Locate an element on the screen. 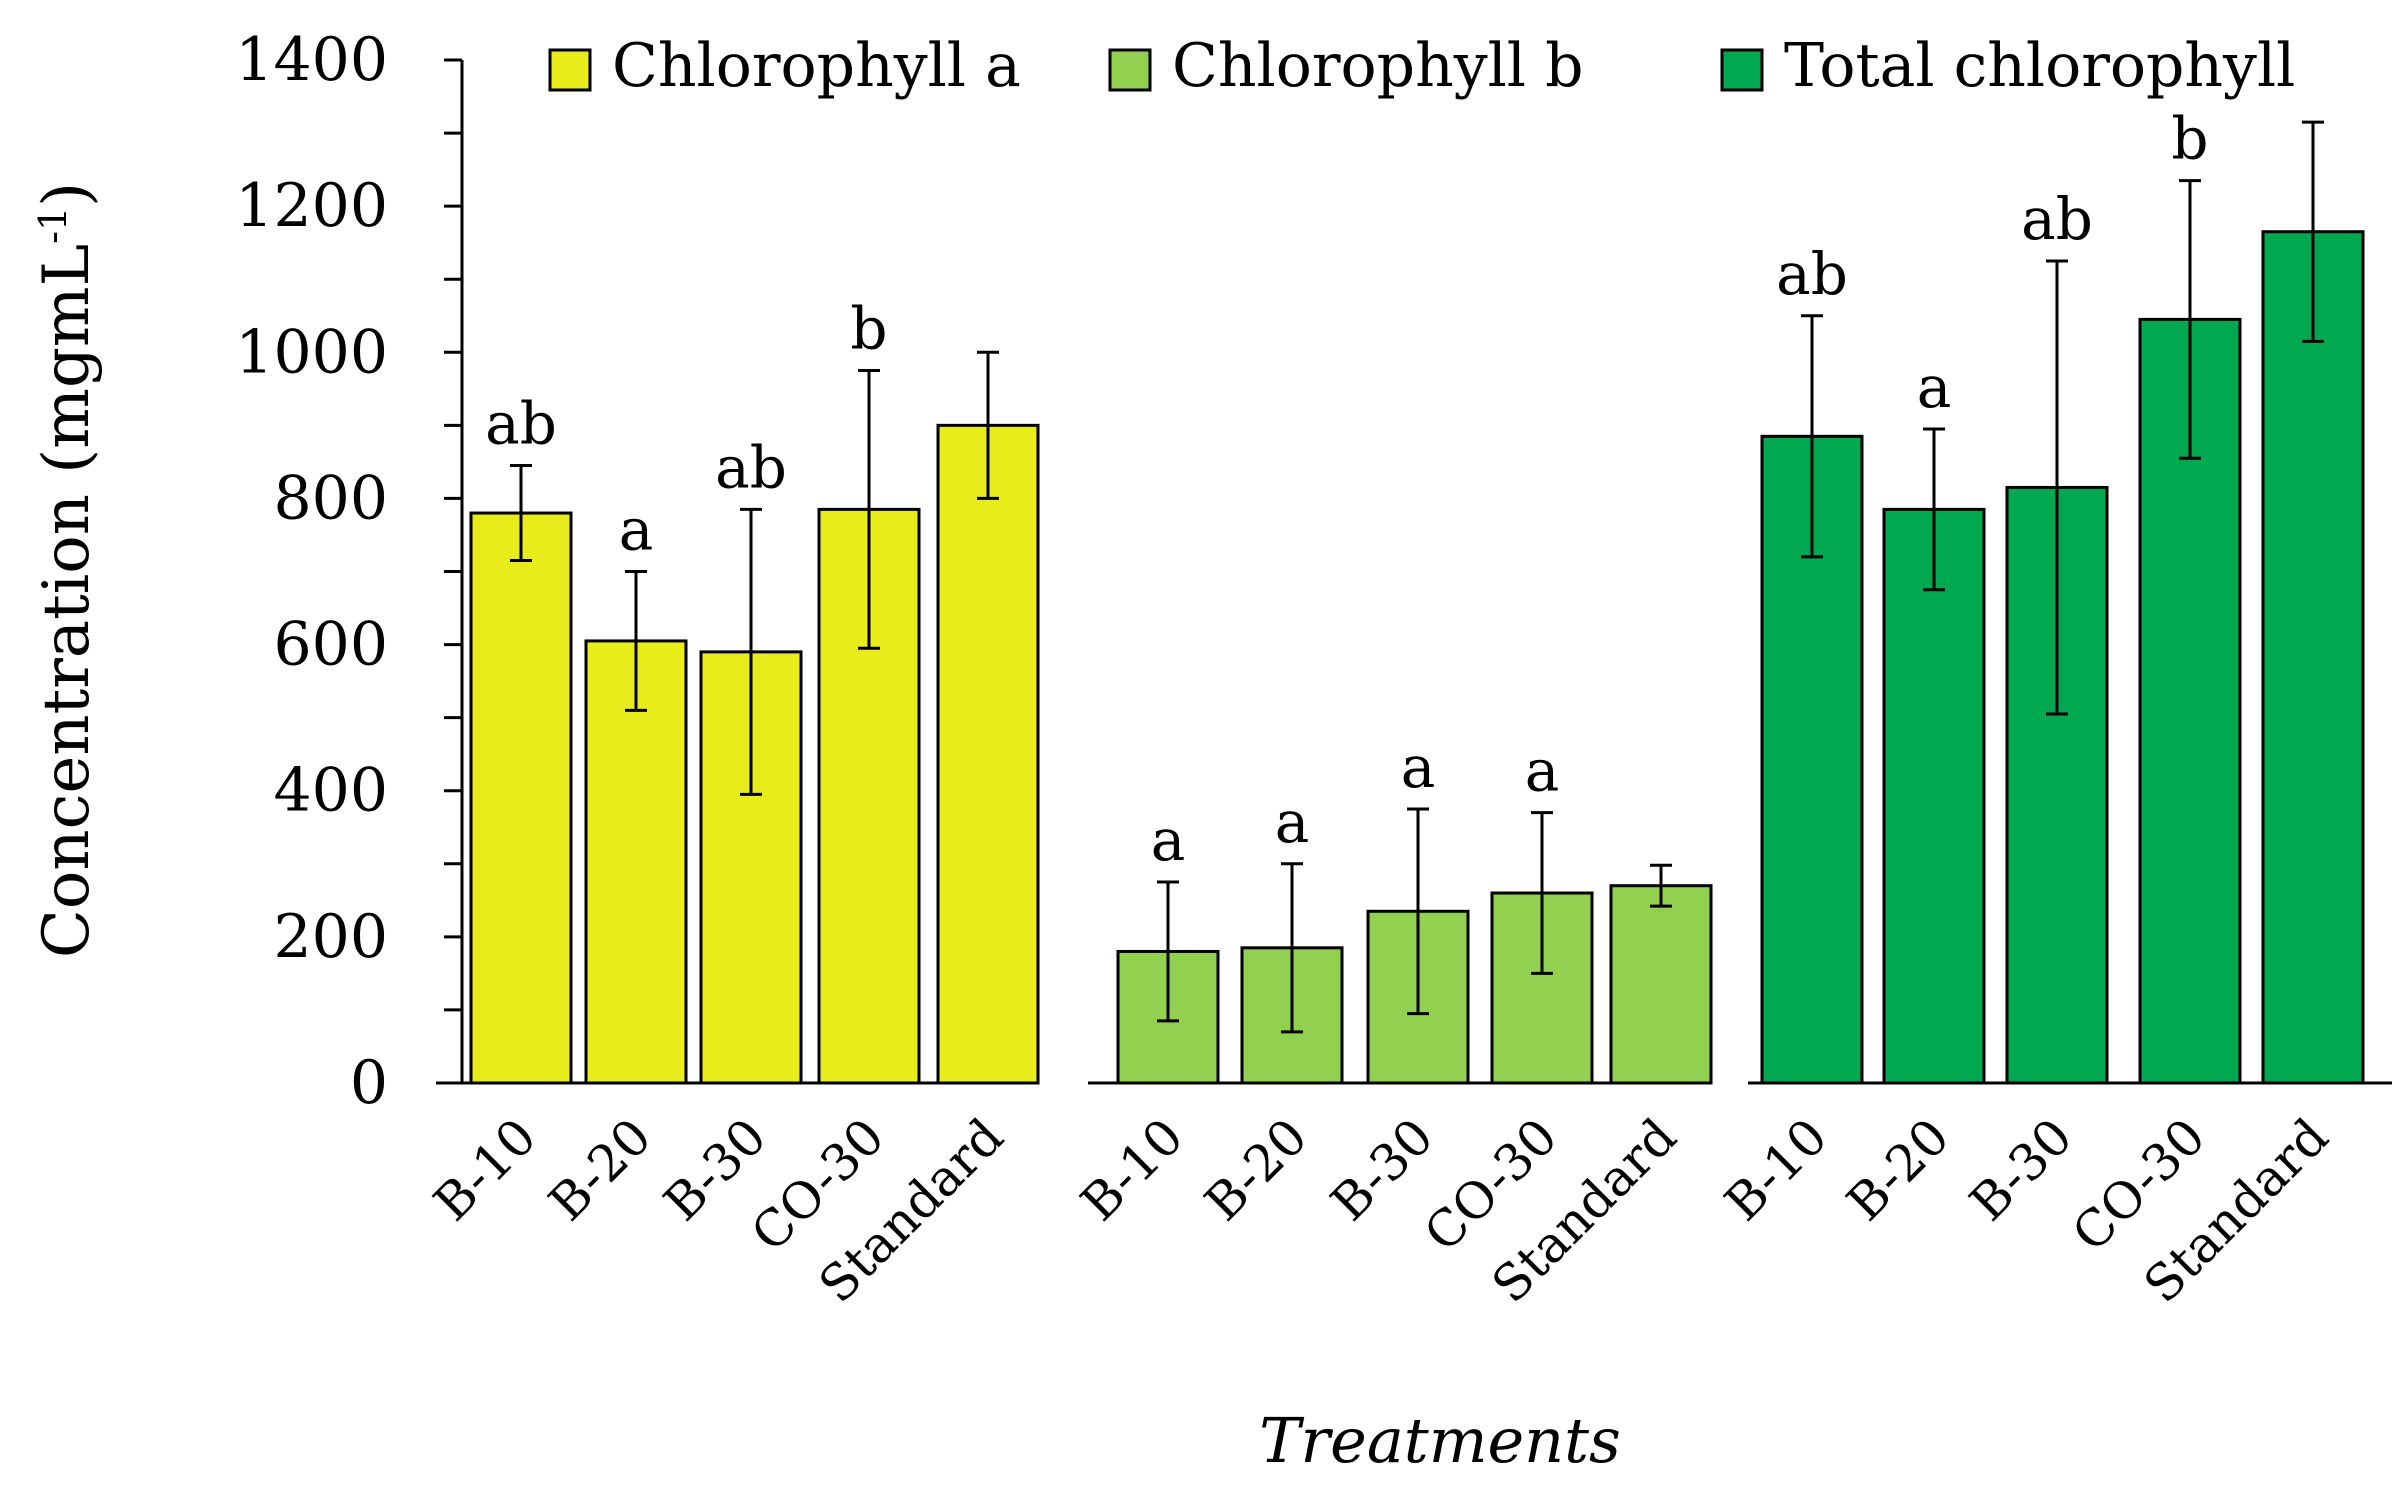  y-tick-label: 800 is located at coordinates (330, 498).